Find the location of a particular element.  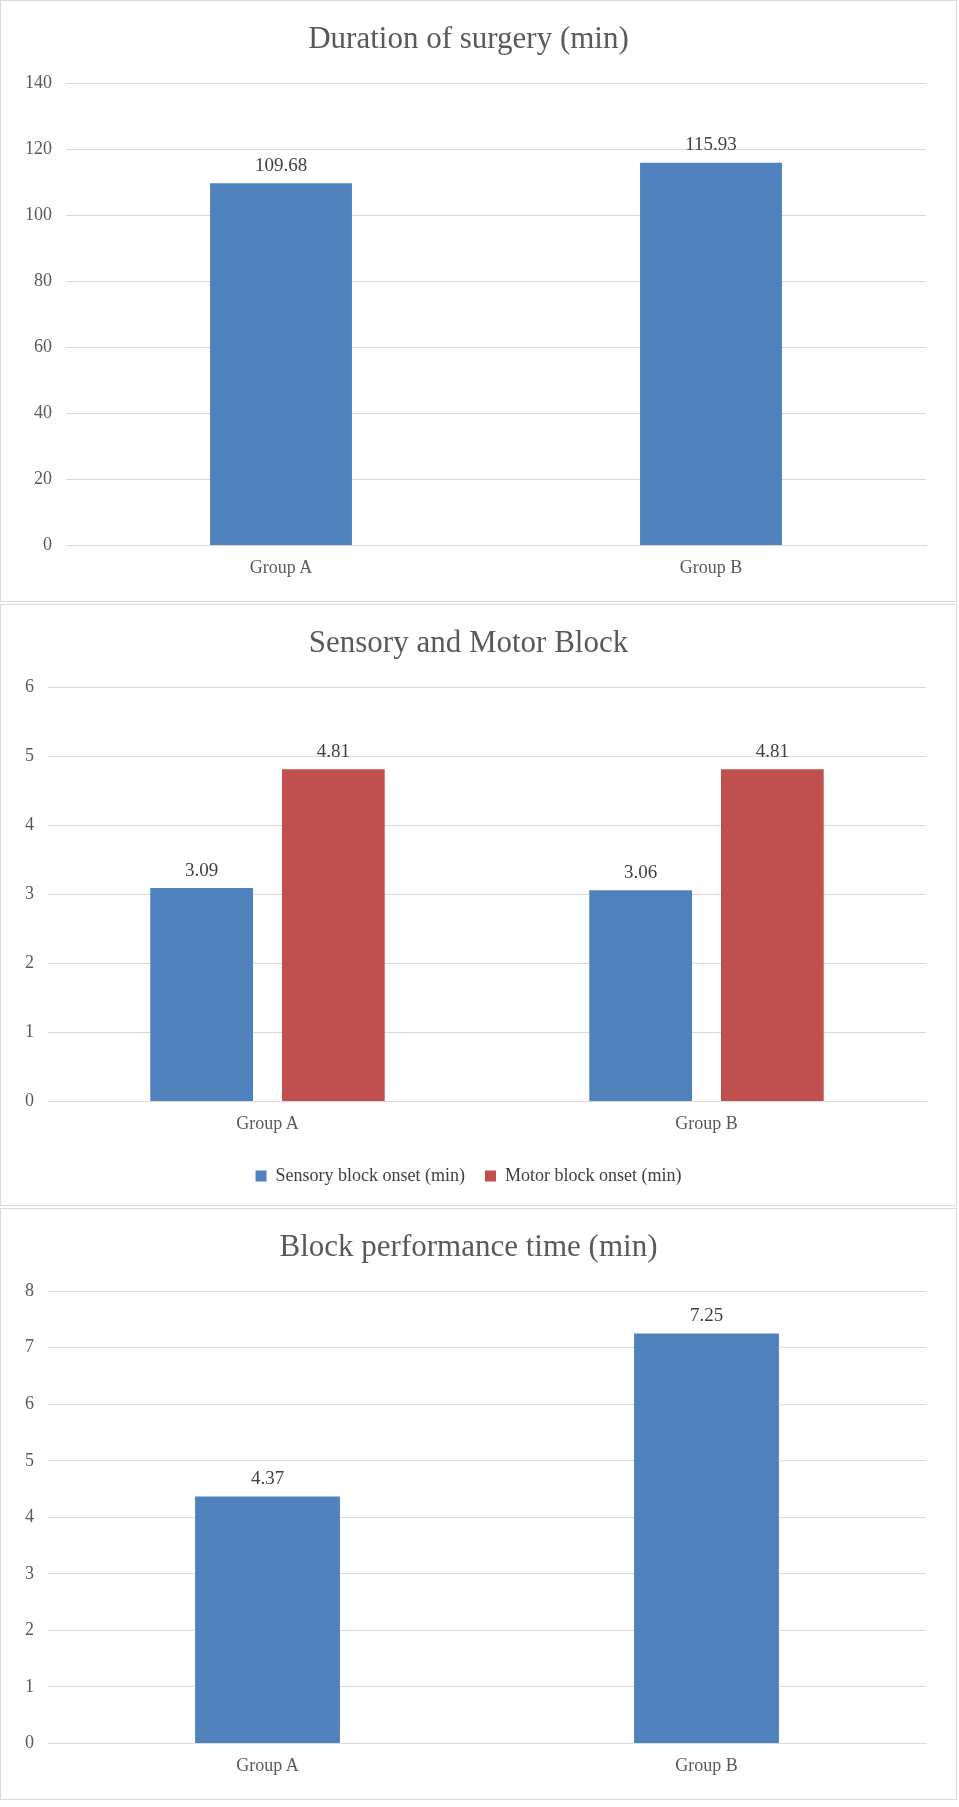

data-label: 109.68 is located at coordinates (281, 164).